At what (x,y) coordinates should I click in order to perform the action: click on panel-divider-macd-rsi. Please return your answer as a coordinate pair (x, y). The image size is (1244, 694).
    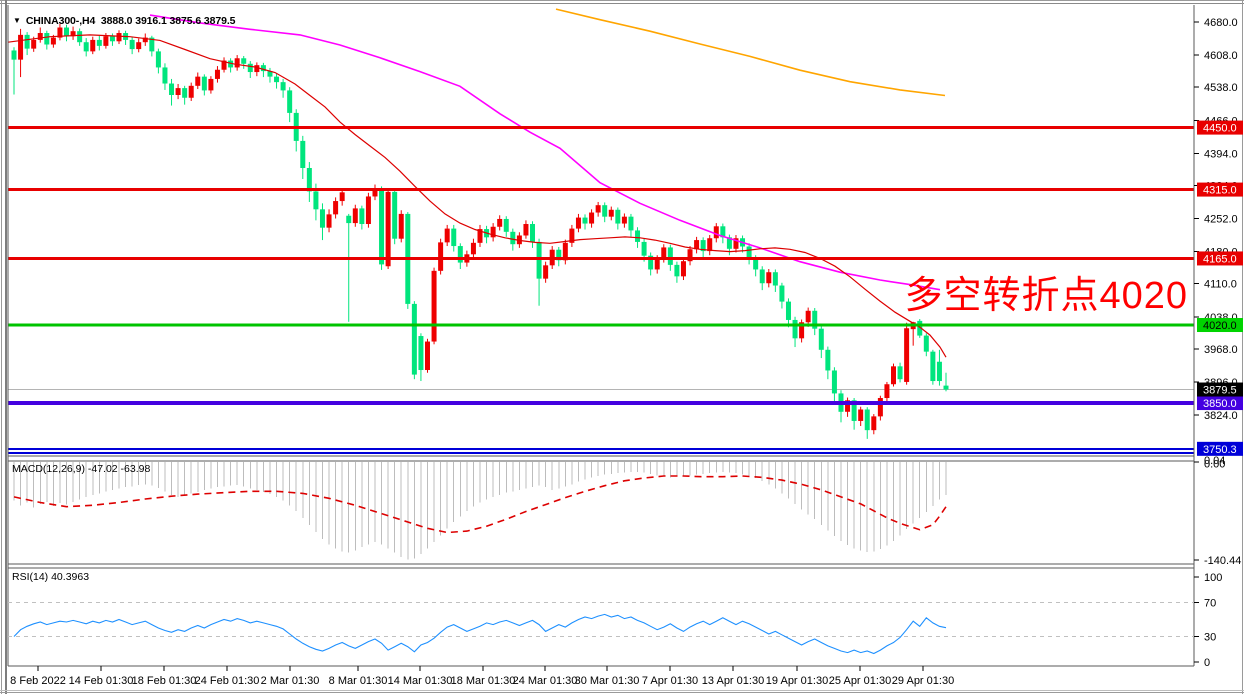
    Looking at the image, I should click on (601, 566).